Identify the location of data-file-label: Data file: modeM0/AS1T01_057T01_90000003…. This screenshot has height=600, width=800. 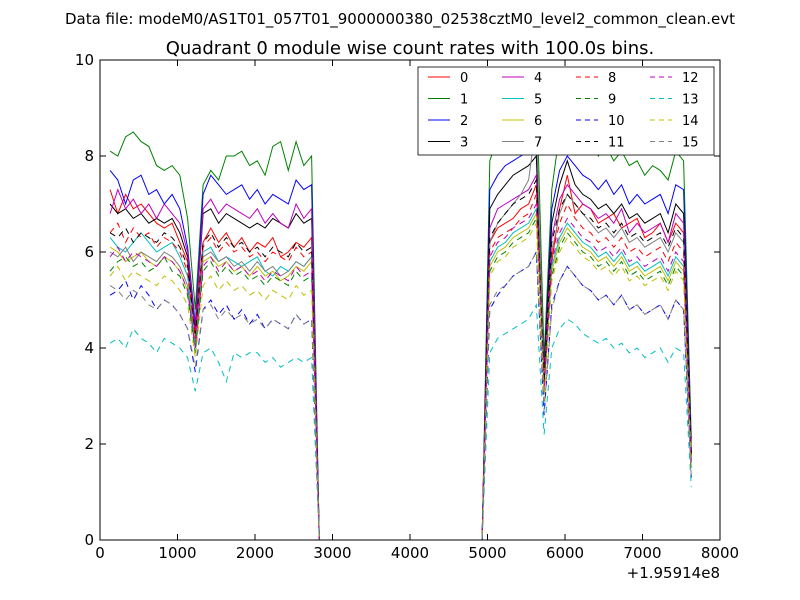
(400, 19).